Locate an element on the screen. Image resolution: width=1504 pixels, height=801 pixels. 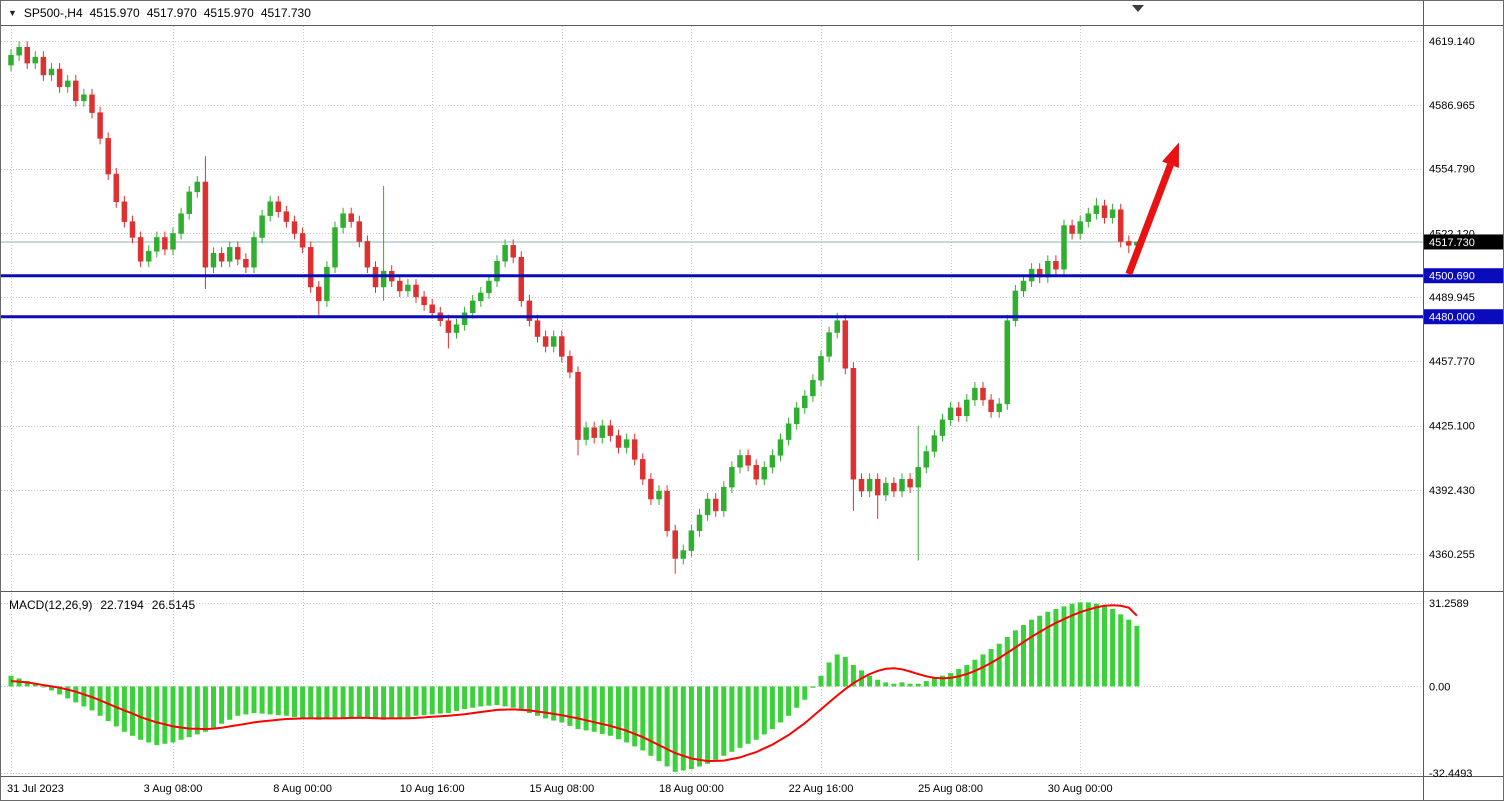
price-axis-label: 4489.945 is located at coordinates (1452, 298).